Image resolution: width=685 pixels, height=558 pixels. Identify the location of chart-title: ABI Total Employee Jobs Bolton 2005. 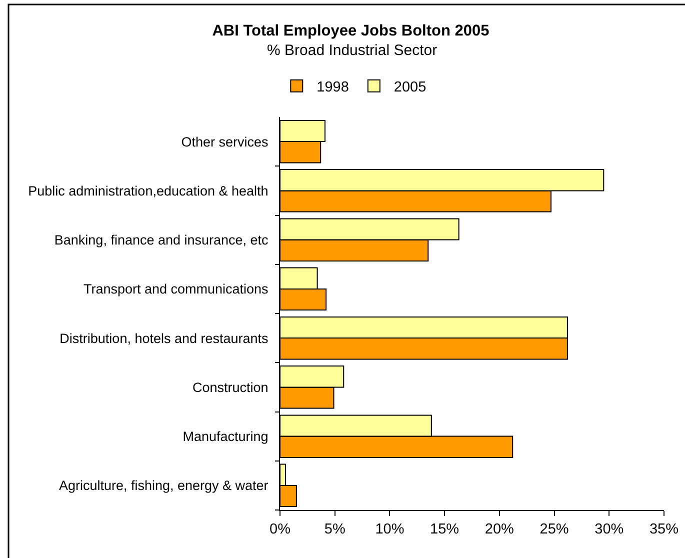
(351, 31).